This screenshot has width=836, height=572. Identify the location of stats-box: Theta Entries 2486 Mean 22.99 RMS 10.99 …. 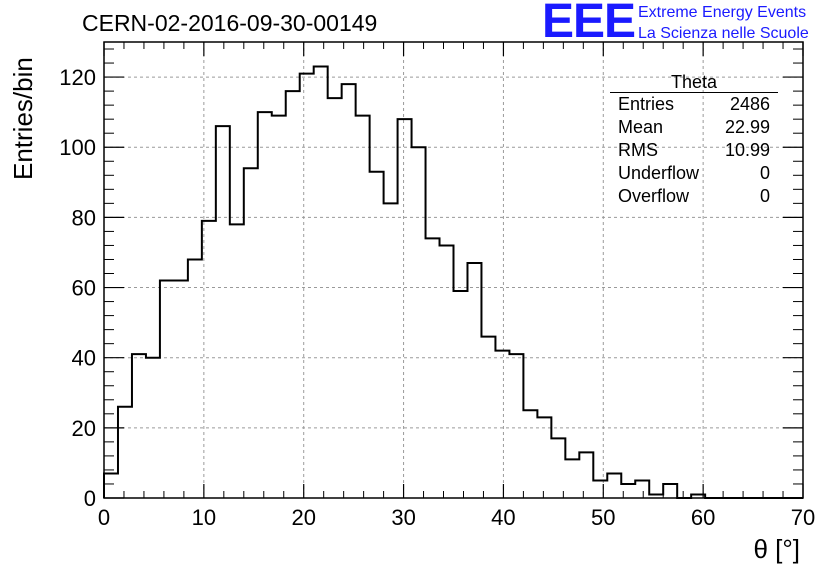
(694, 140).